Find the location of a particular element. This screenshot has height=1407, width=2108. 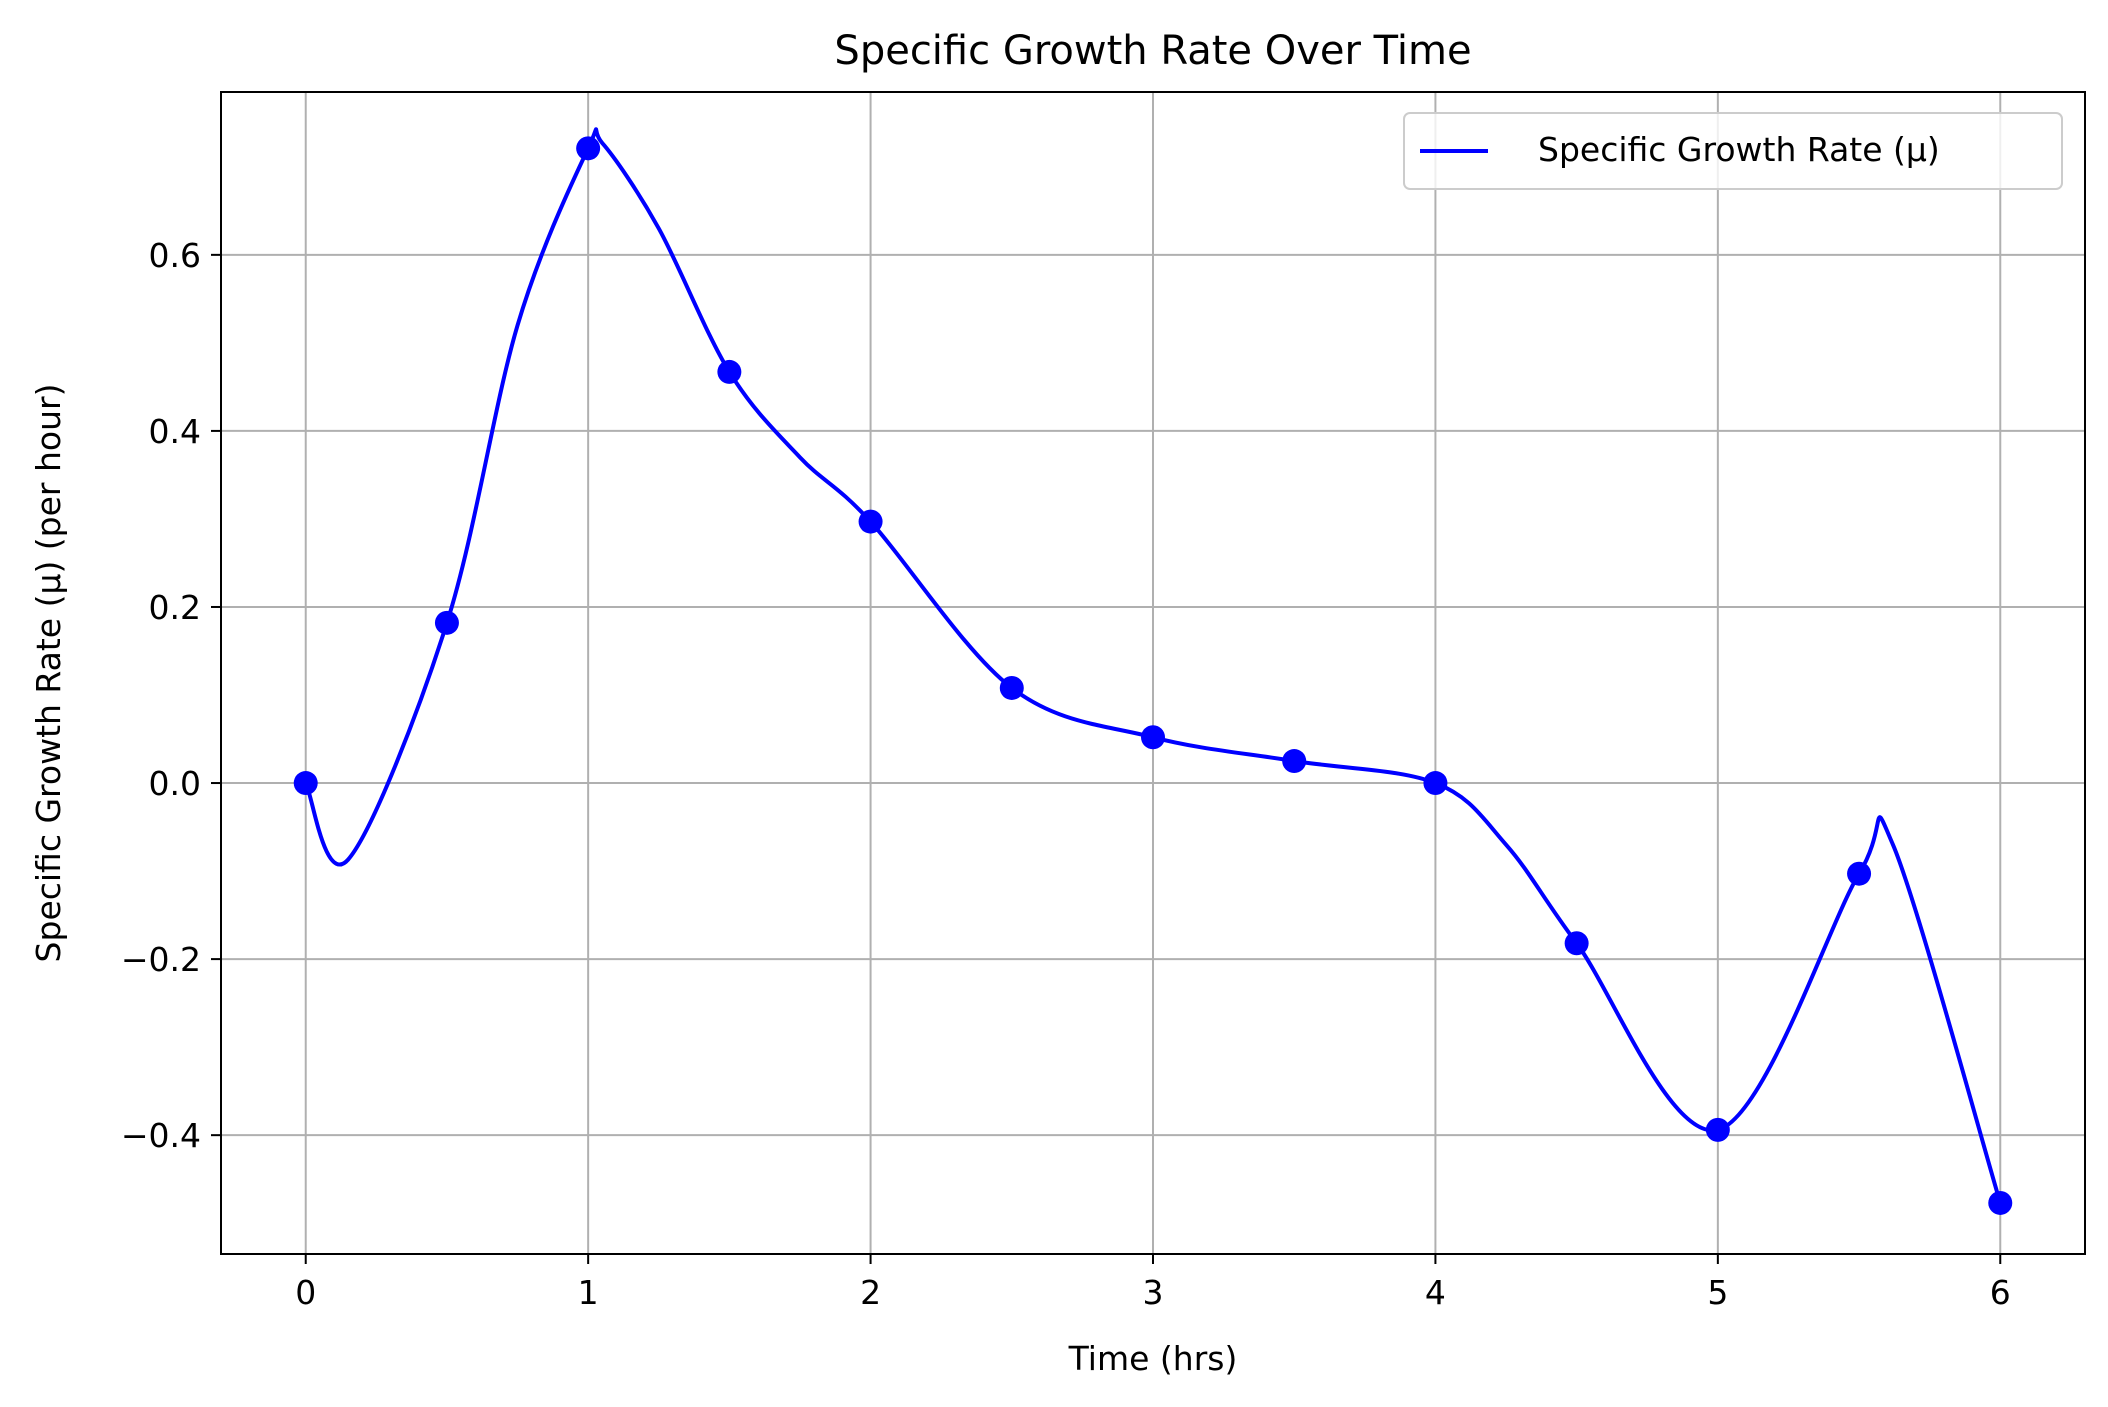

x-tick-label: 1 is located at coordinates (588, 1292).